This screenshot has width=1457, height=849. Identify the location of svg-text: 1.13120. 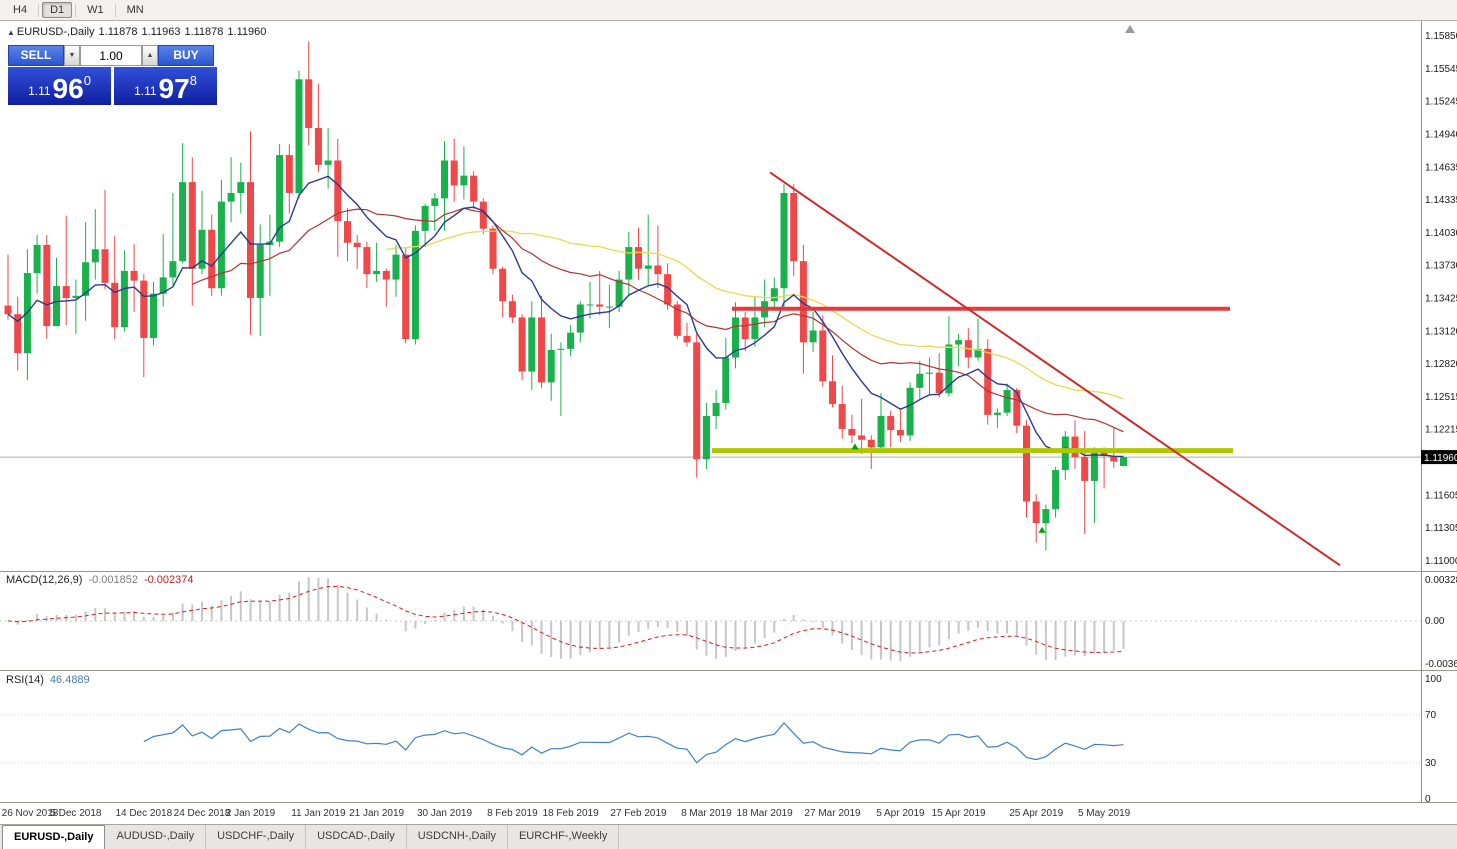
(1441, 332).